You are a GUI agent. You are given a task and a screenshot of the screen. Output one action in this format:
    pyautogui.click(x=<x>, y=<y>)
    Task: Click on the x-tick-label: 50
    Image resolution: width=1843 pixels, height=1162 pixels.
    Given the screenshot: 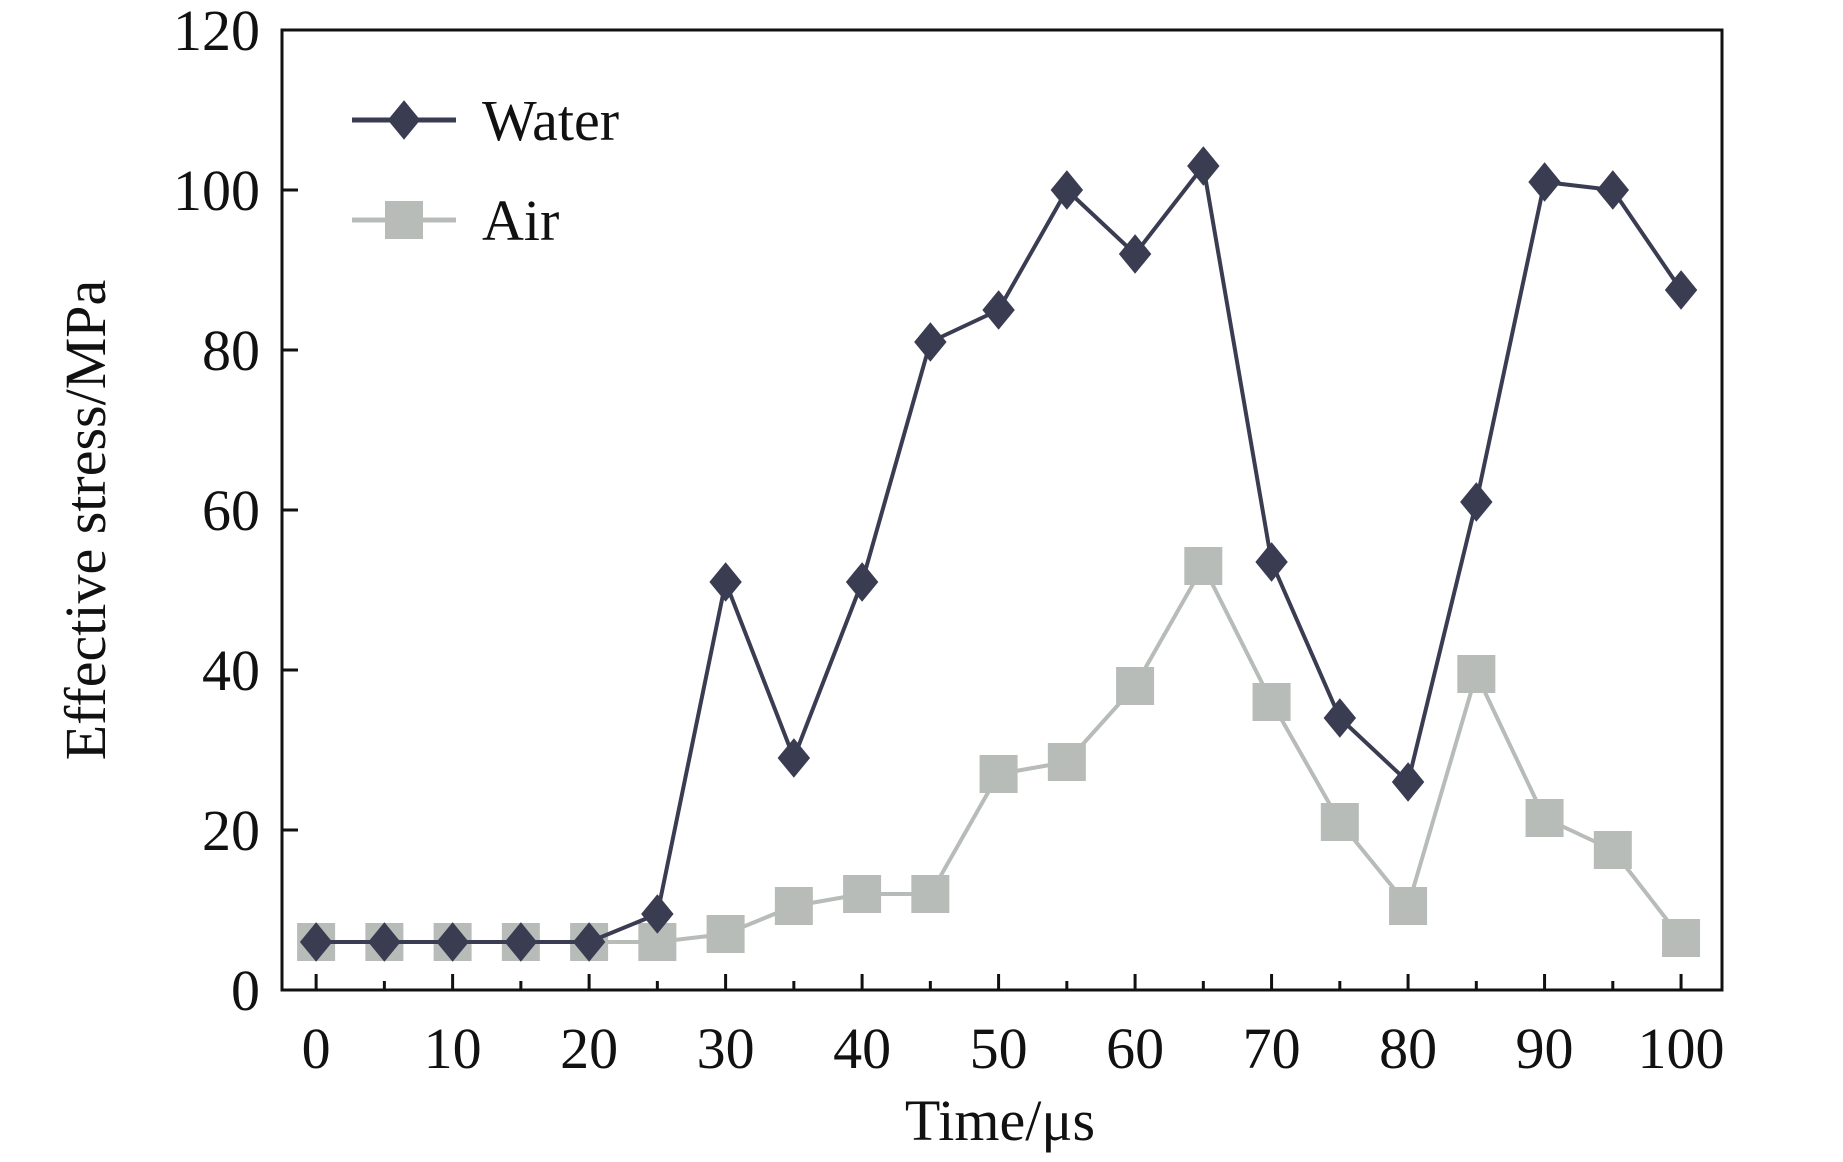 What is the action you would take?
    pyautogui.click(x=999, y=1048)
    